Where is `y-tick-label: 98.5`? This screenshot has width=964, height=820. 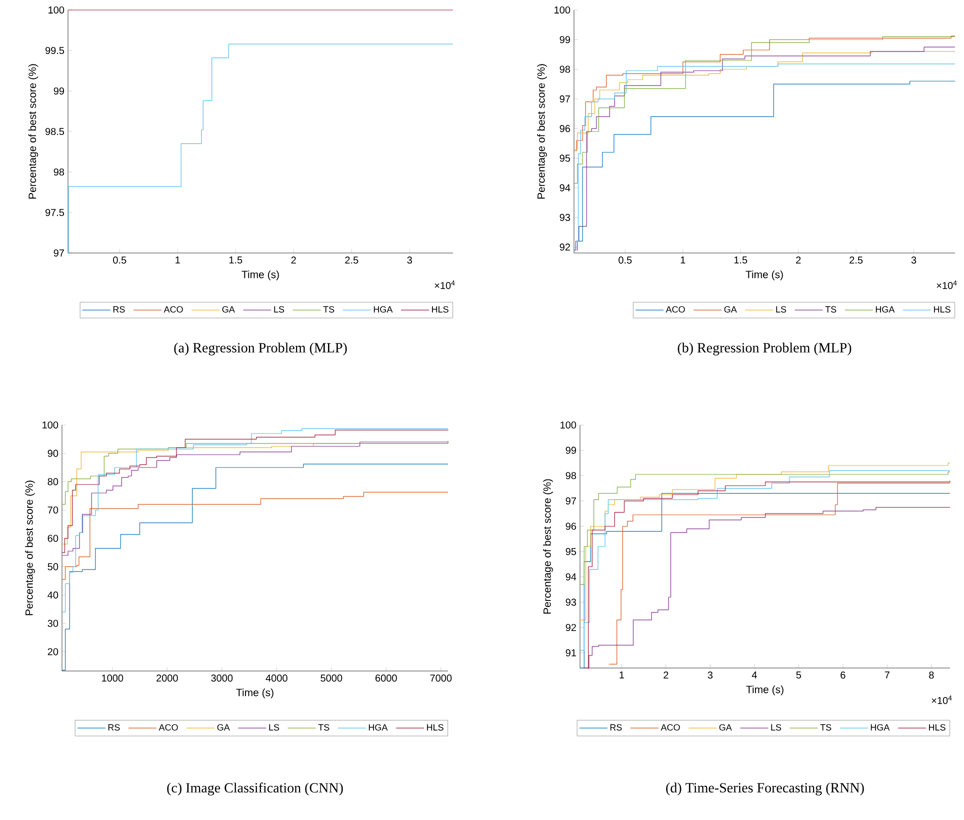
y-tick-label: 98.5 is located at coordinates (54, 132).